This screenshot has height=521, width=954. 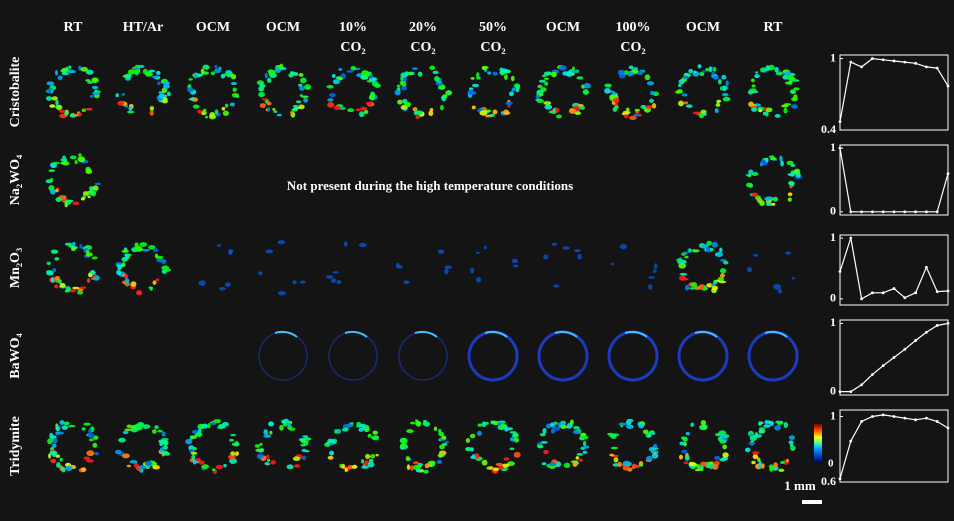 I want to click on colorbar-label: 0, so click(x=831, y=464).